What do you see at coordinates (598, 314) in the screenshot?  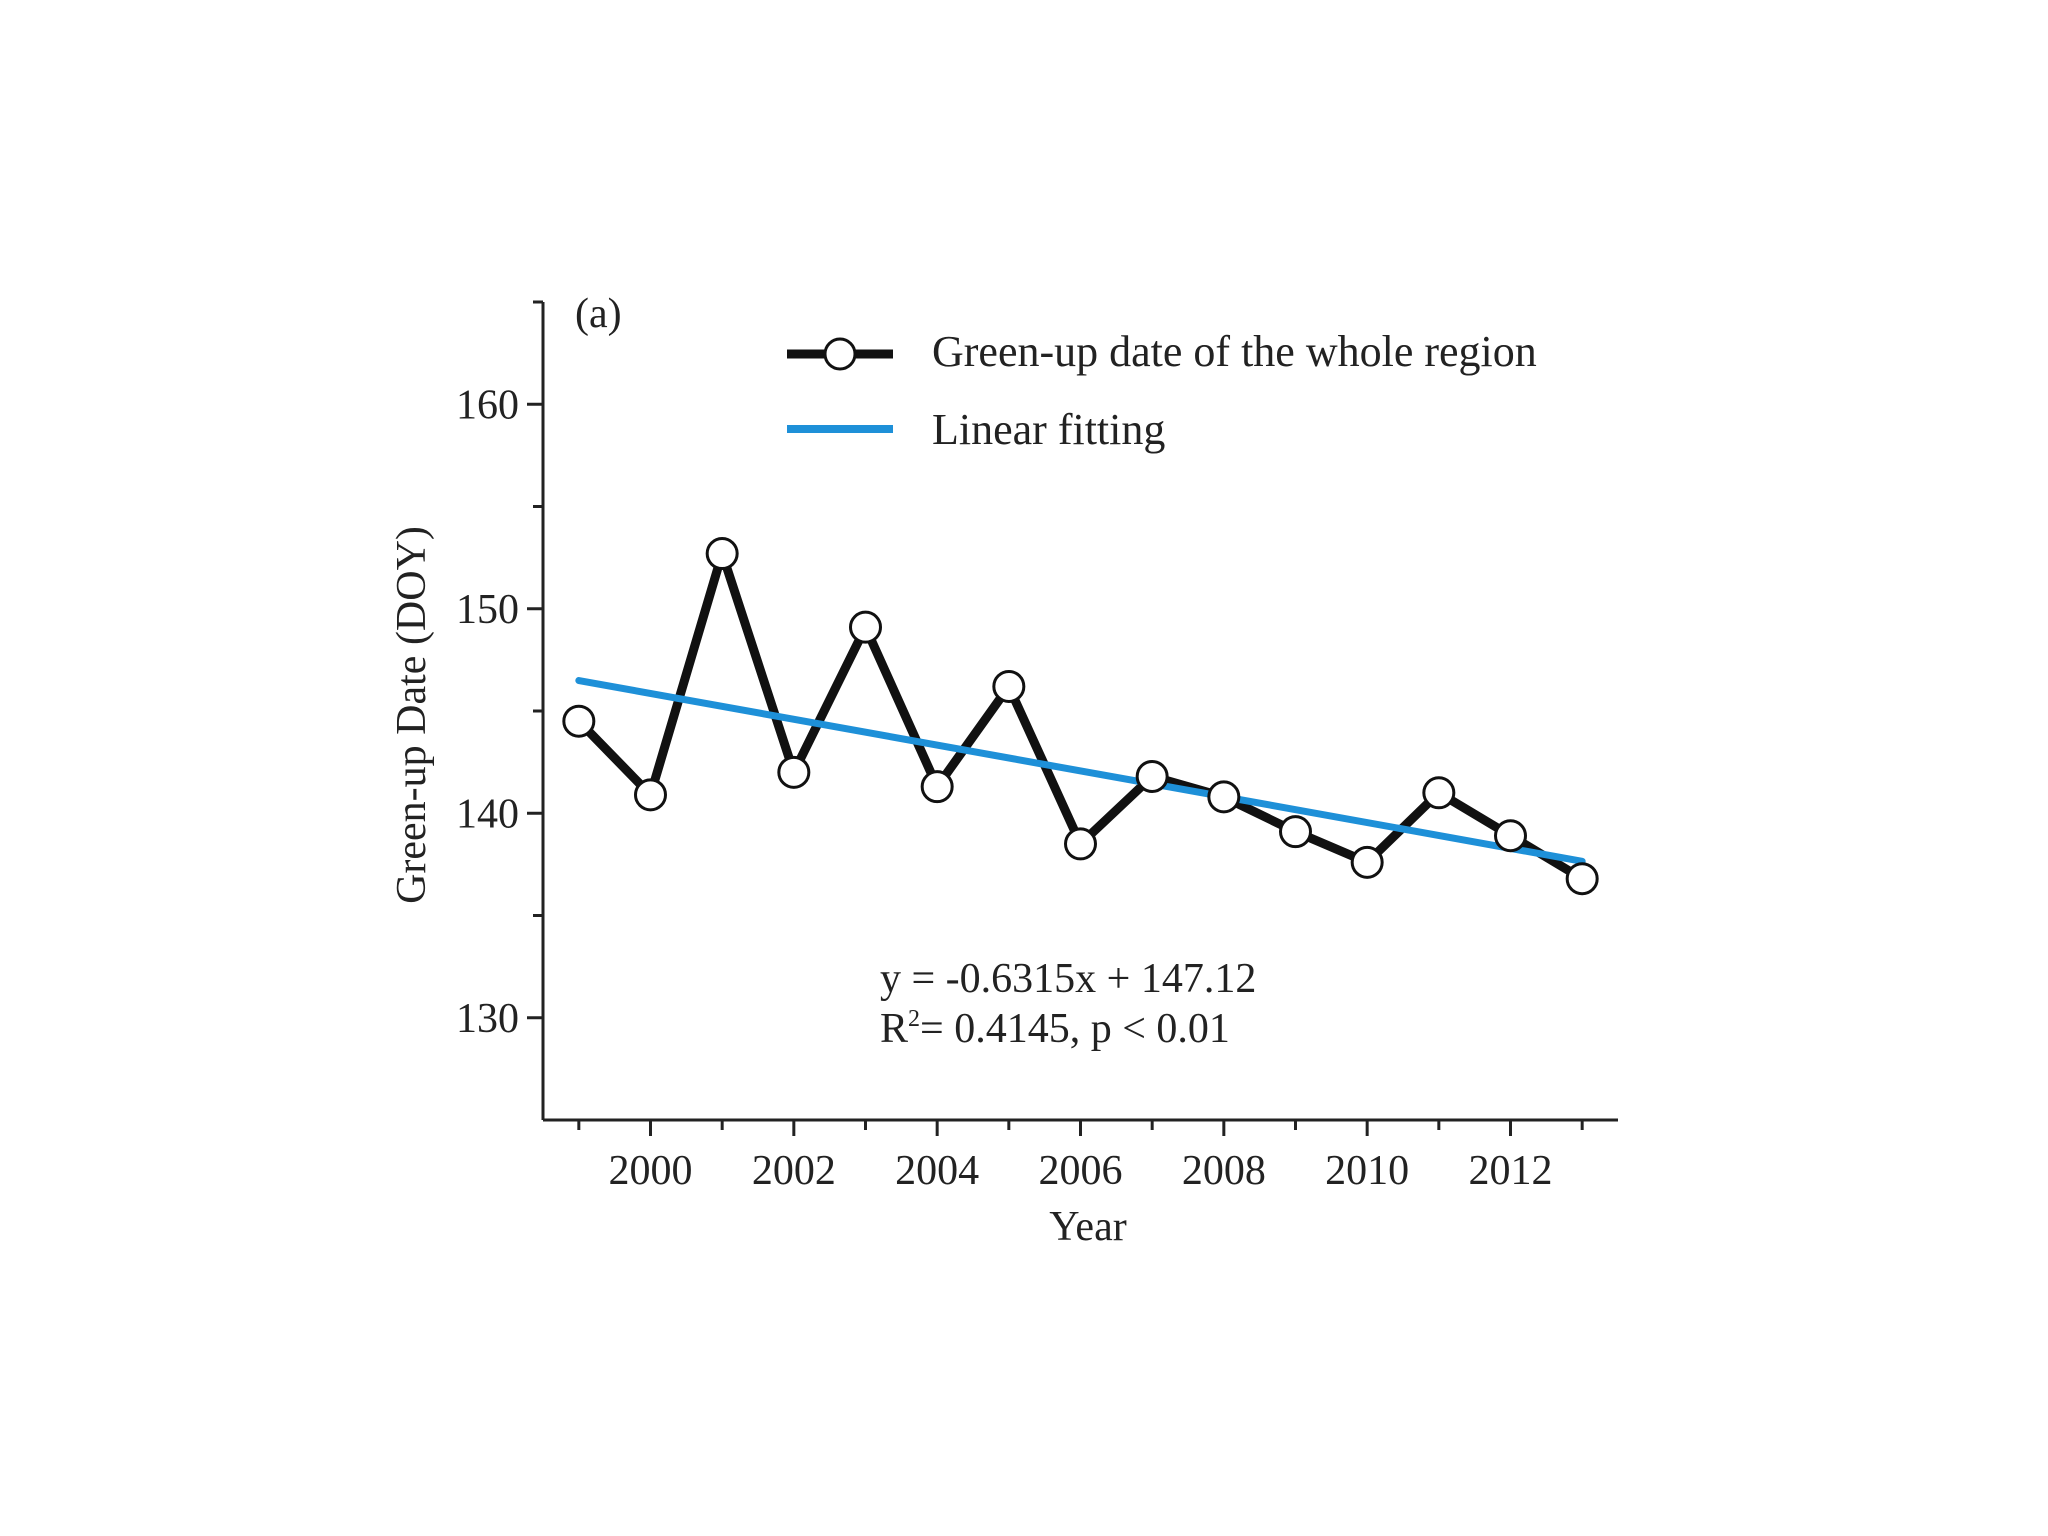 I see `panel-label: (a)` at bounding box center [598, 314].